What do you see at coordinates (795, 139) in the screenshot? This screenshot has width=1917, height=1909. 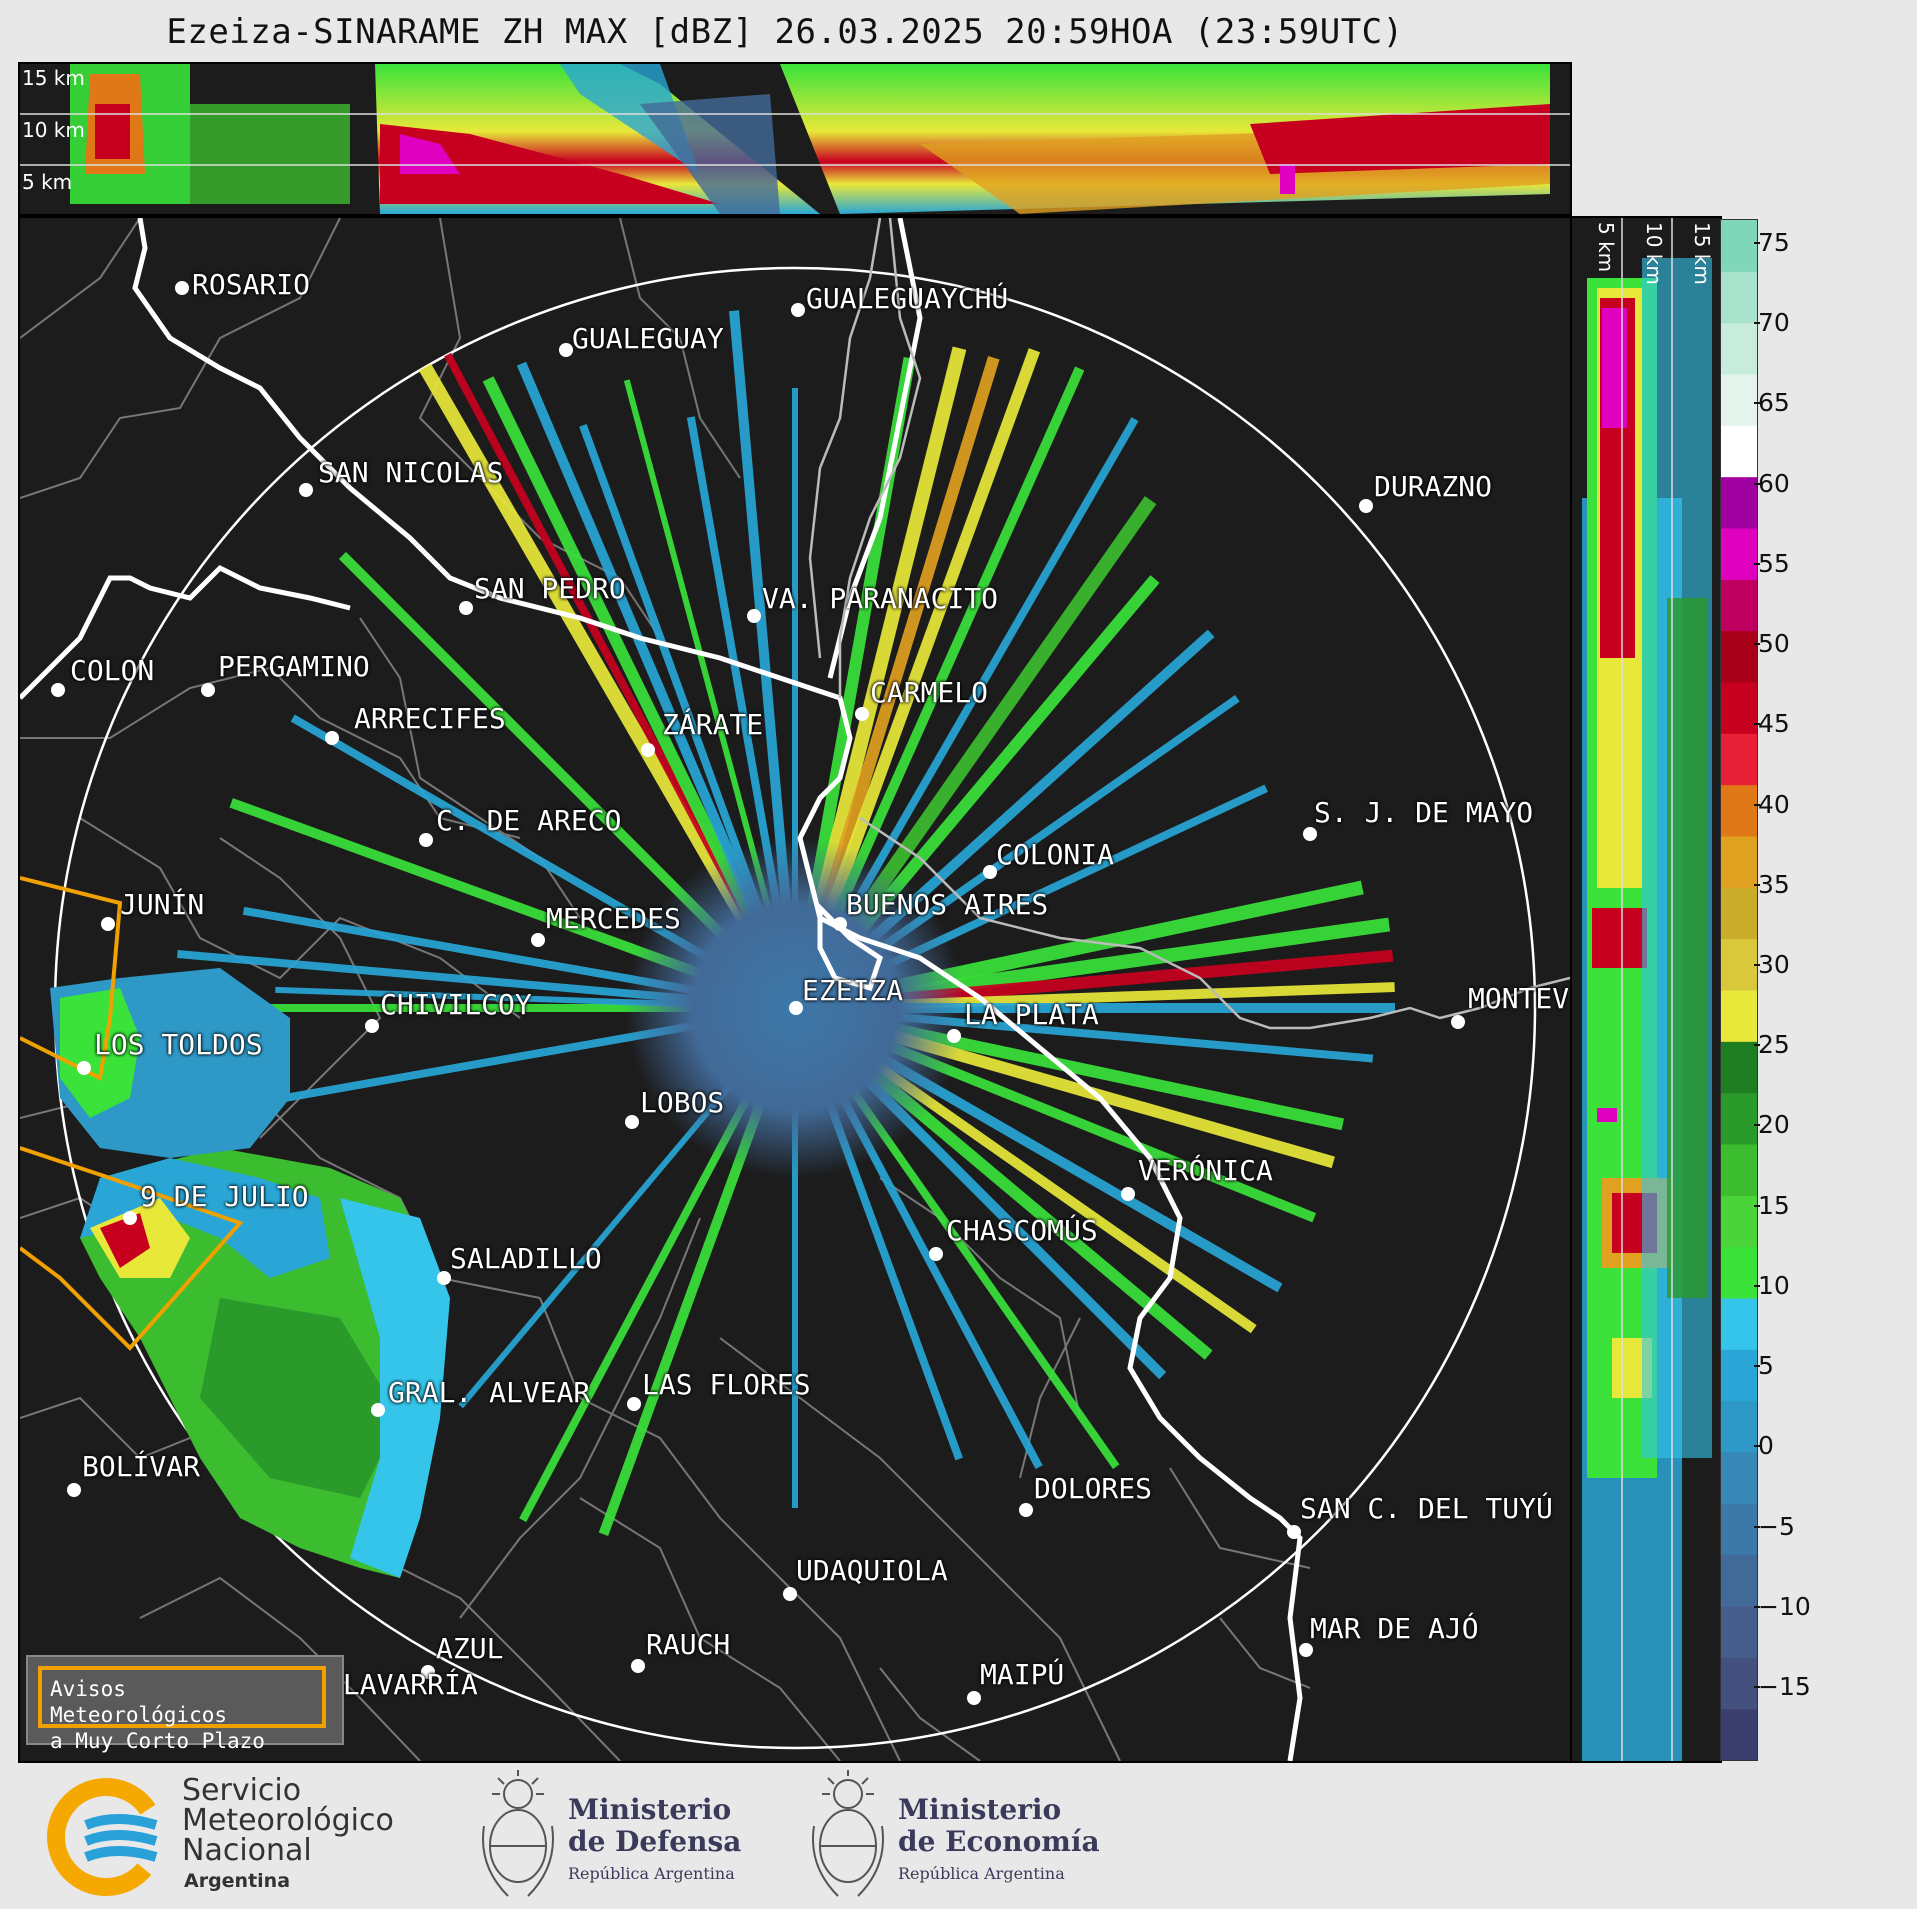 I see `top-cross-section-graphic` at bounding box center [795, 139].